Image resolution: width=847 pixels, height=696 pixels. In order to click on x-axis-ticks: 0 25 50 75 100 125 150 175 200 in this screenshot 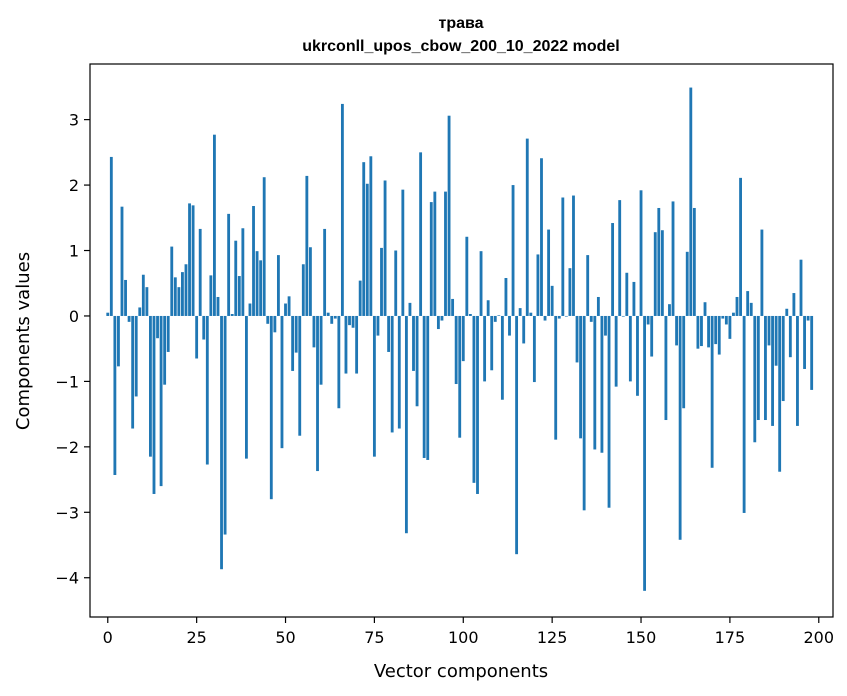, I will do `click(468, 632)`.